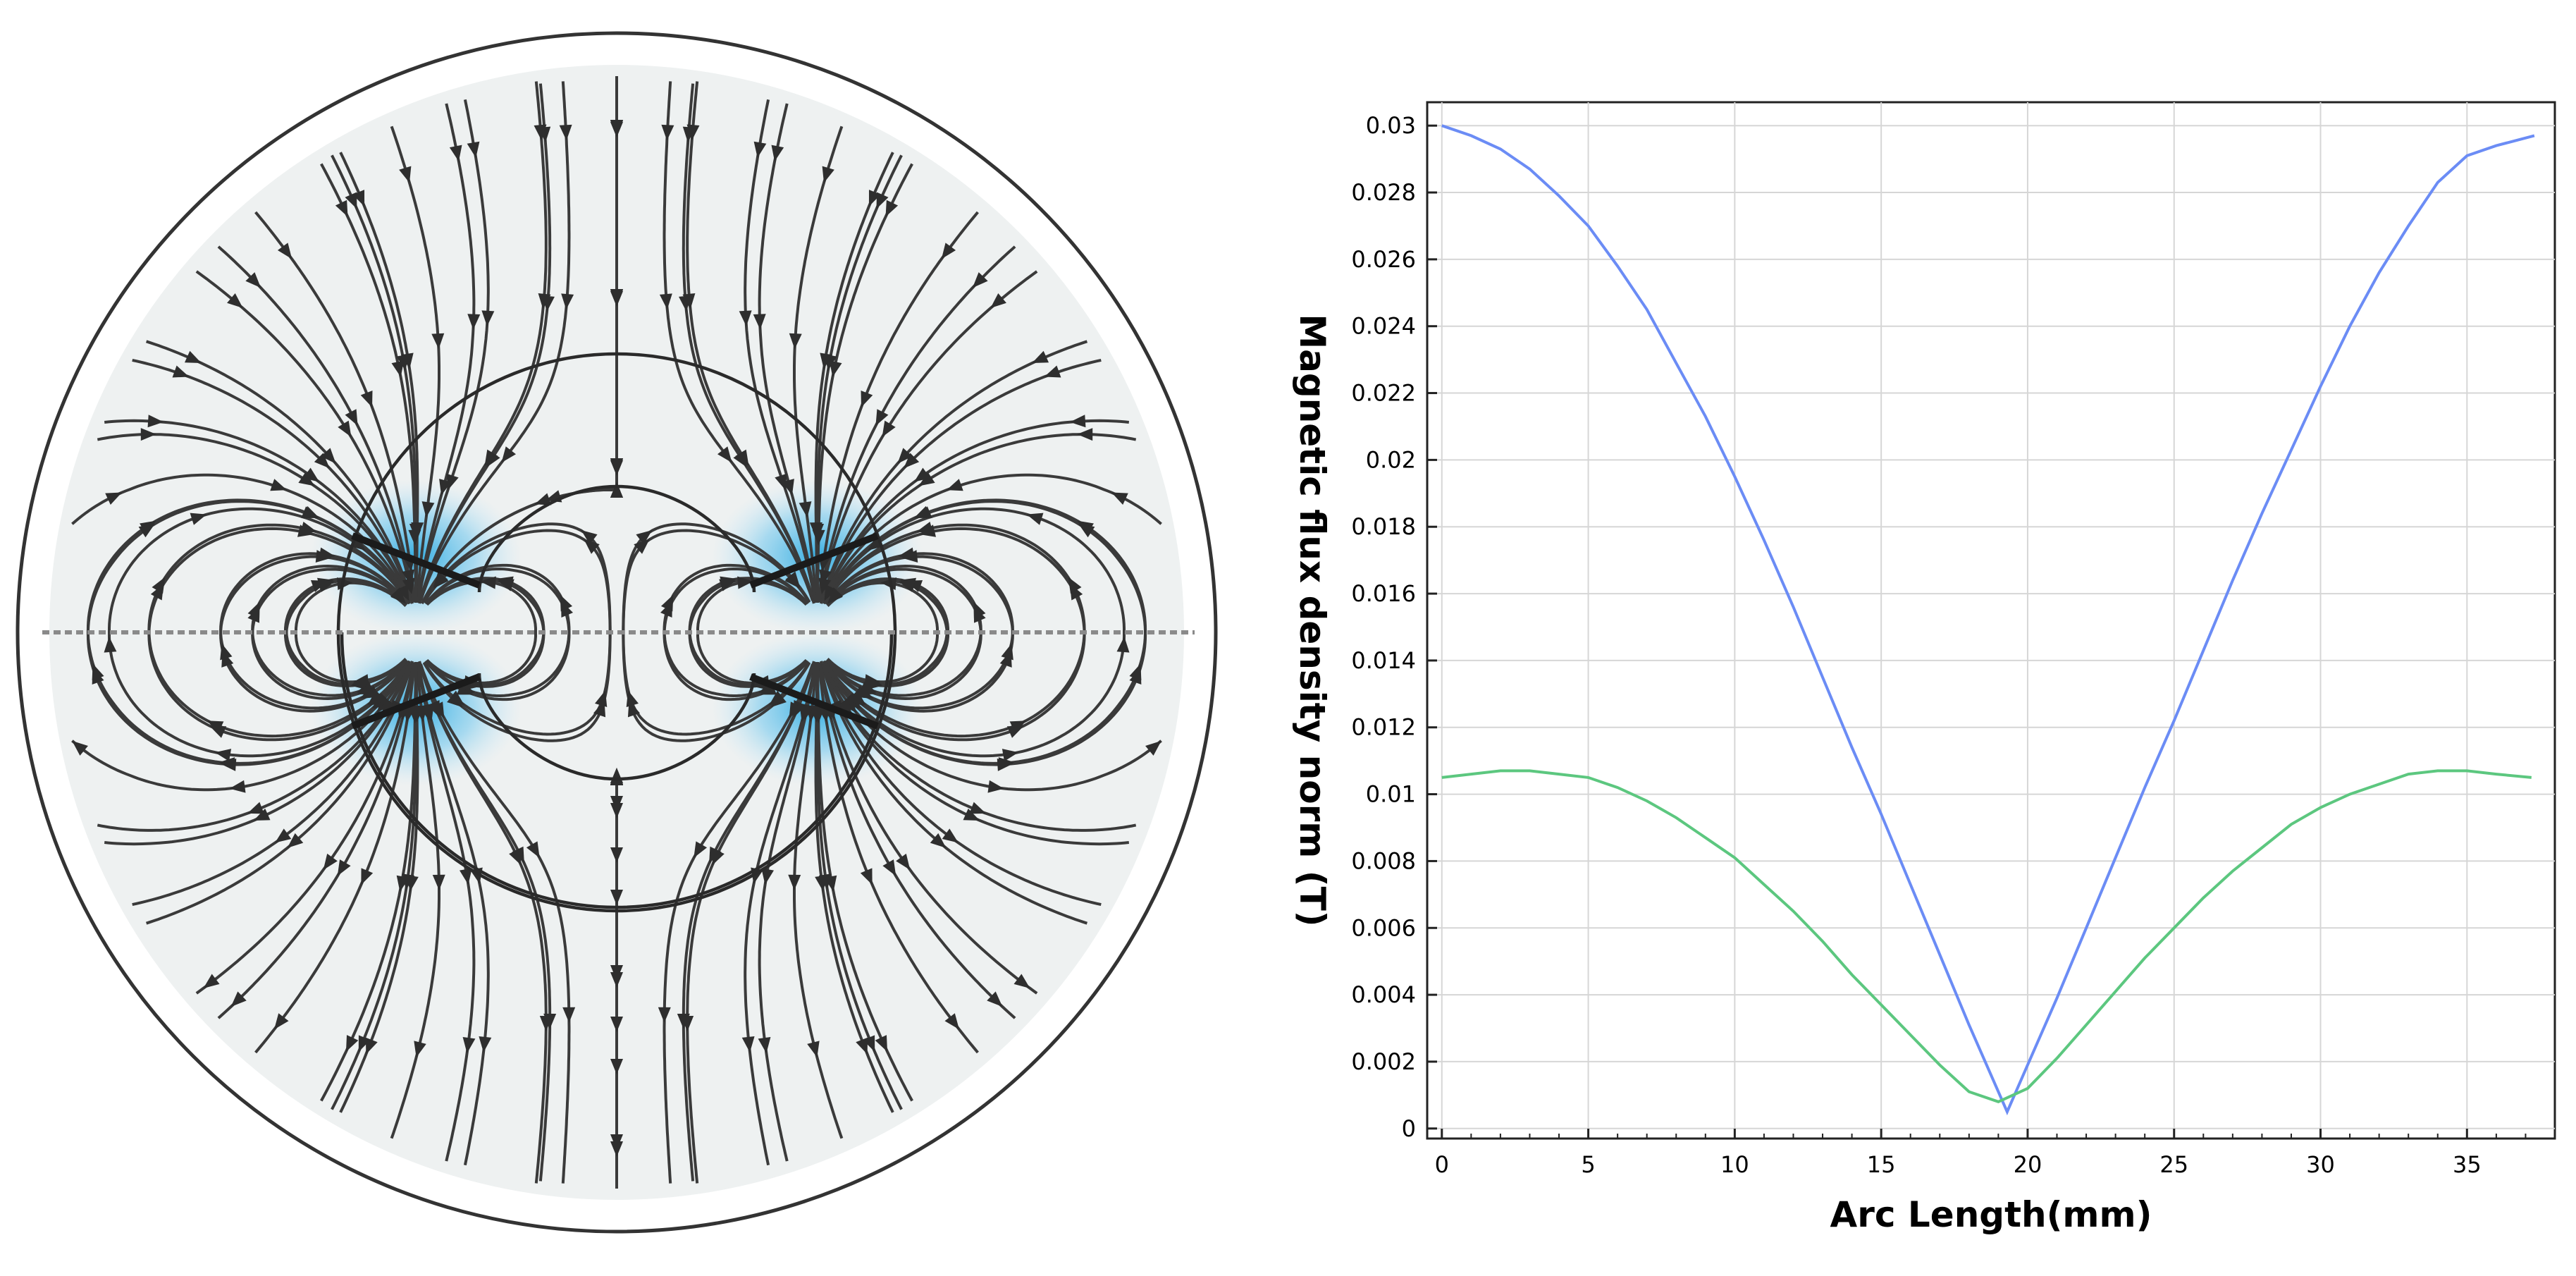  I want to click on x-axis-ticks: 0 5 10 15 20 25 30 35, so click(1981, 1153).